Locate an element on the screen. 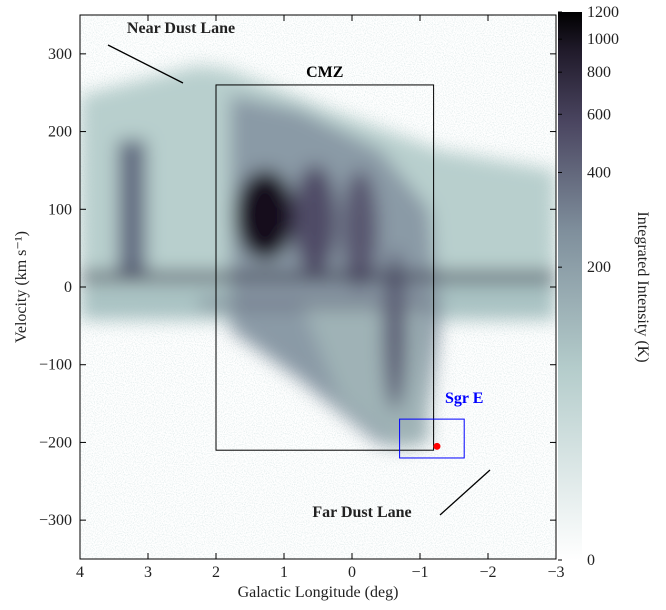  x-tick-label: 1 is located at coordinates (284, 572).